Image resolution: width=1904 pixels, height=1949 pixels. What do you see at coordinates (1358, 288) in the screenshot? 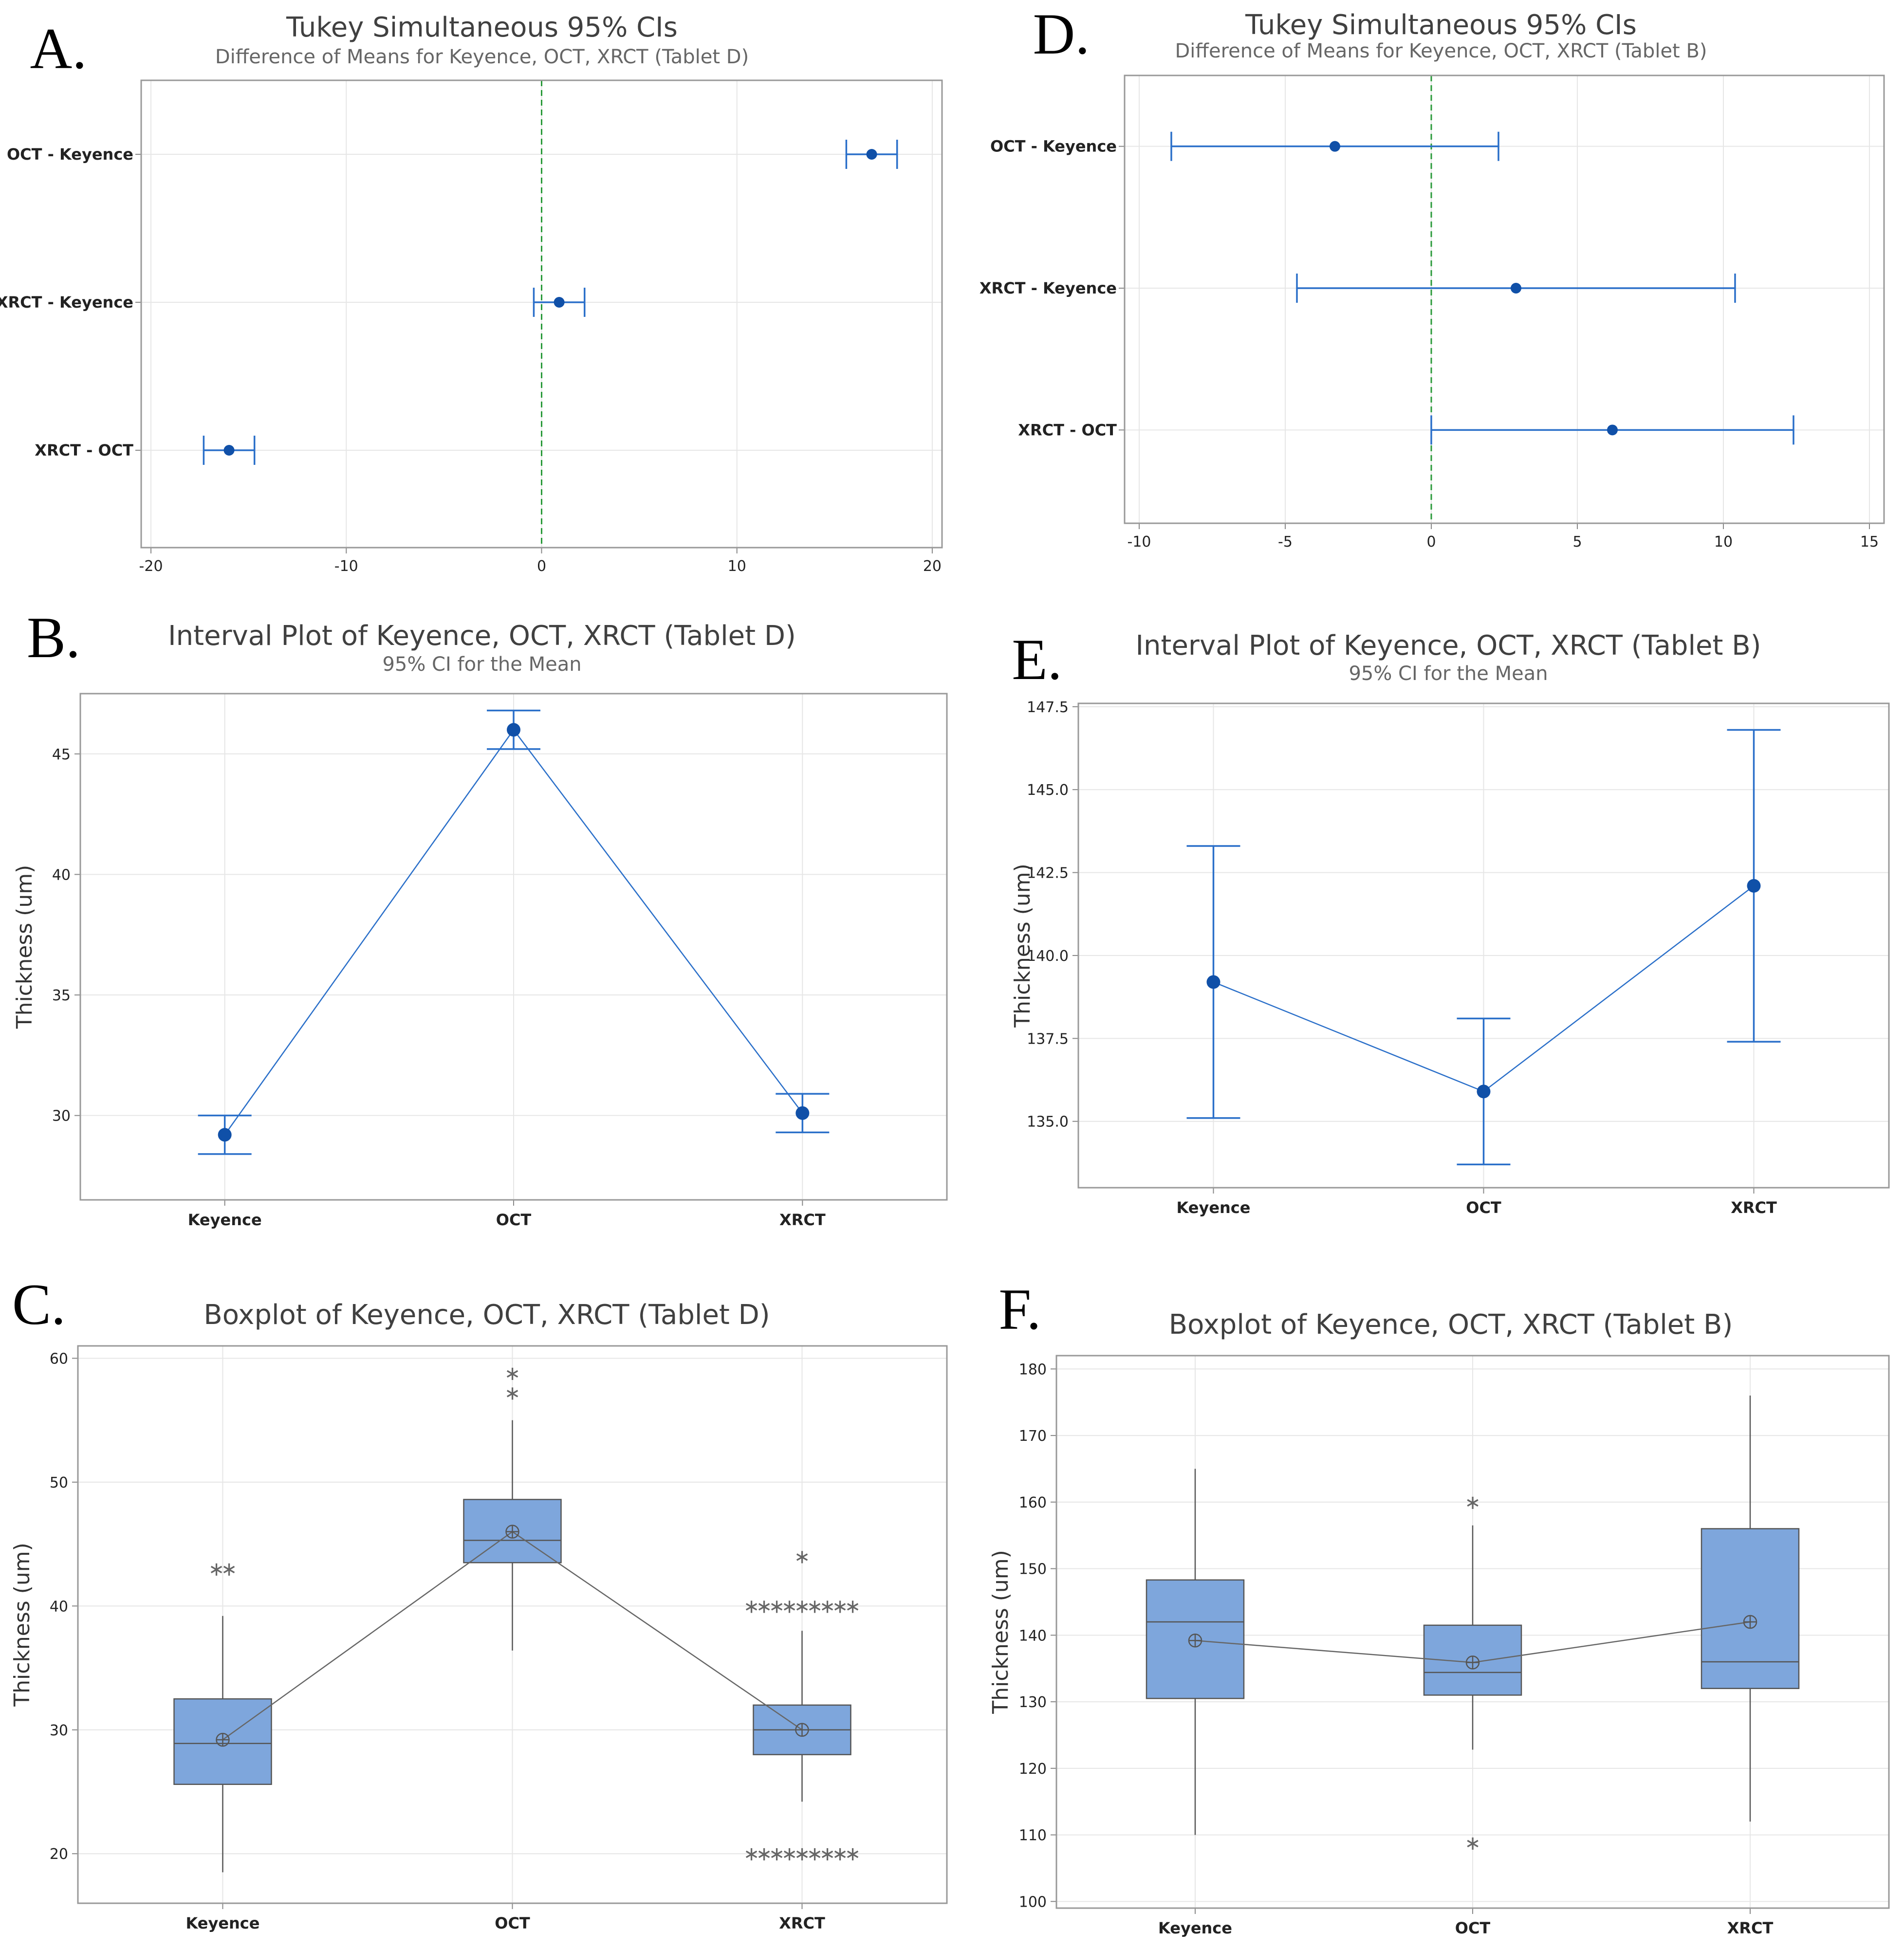
I see `ci-row: XRCT - Keyence` at bounding box center [1358, 288].